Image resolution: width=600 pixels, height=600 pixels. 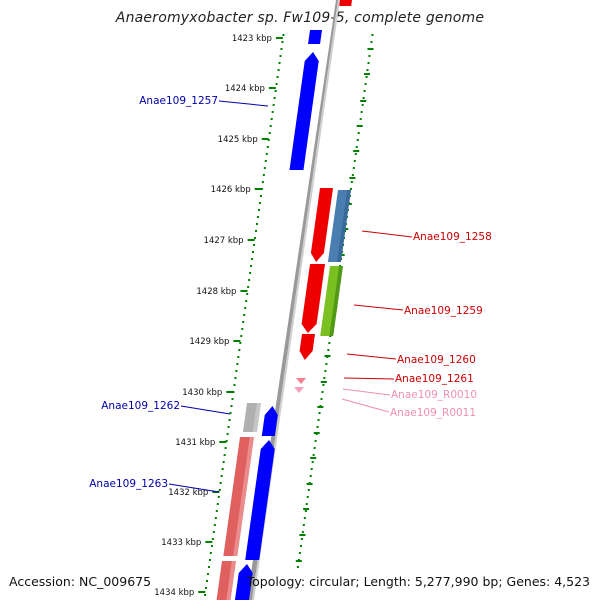 What do you see at coordinates (452, 237) in the screenshot?
I see `gene-label-Anae109_1258: Anae109_1258` at bounding box center [452, 237].